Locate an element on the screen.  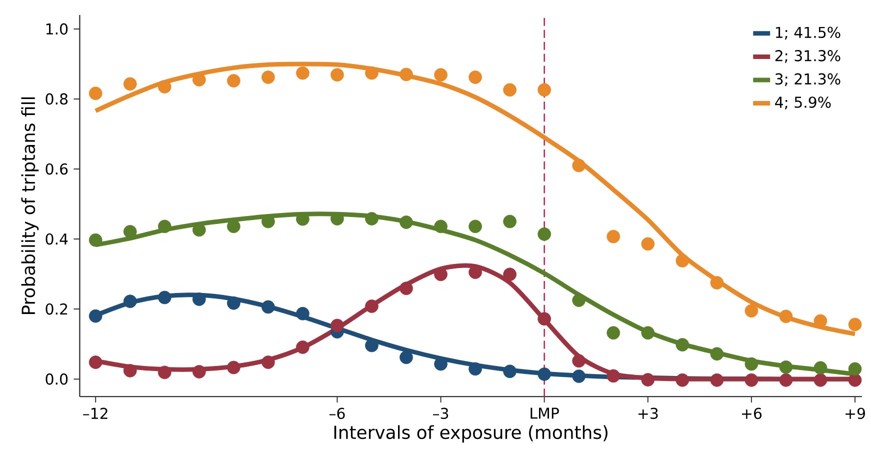
x-tick-label: LMP is located at coordinates (544, 413).